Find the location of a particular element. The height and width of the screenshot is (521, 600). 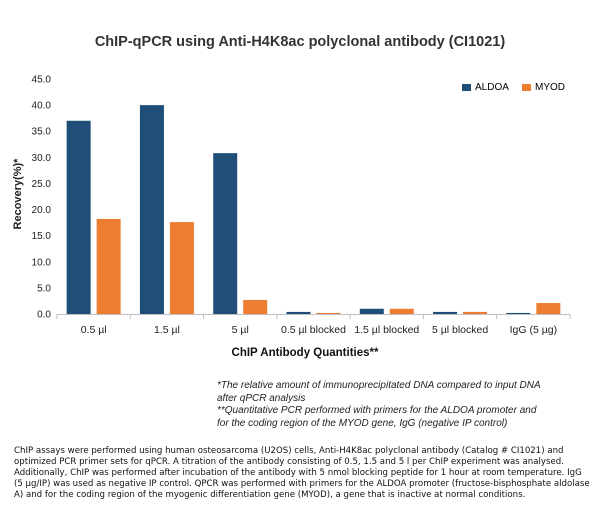

x-tick-label: 1.5 µl blocked is located at coordinates (386, 330).